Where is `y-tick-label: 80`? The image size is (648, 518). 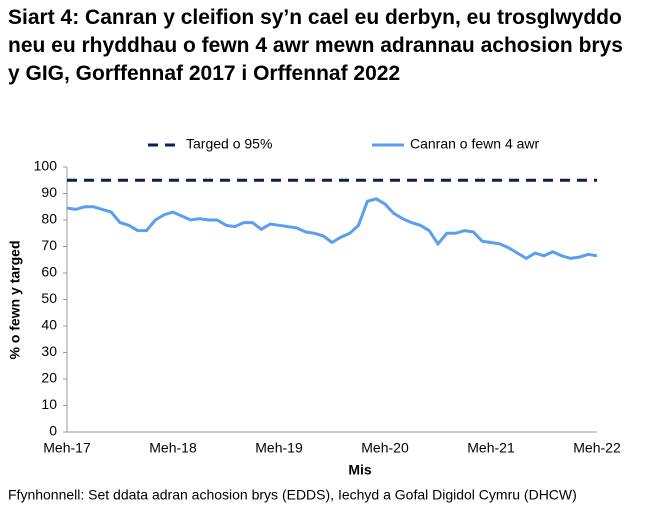
y-tick-label: 80 is located at coordinates (49, 219).